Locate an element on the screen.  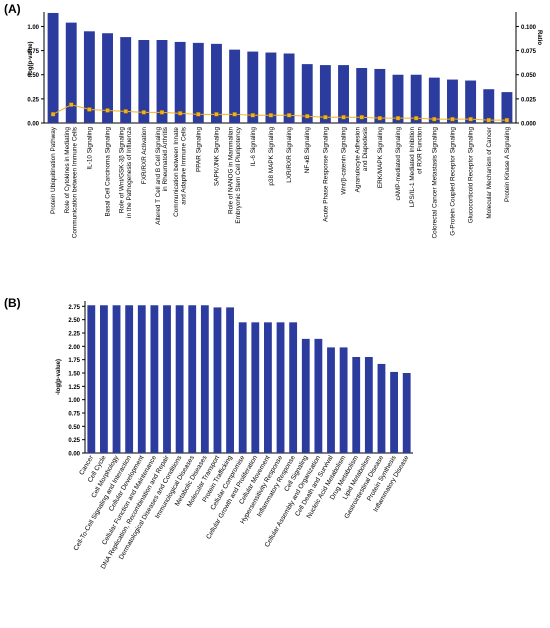
category-label-line: Communication between Innate is located at coordinates (176, 172).